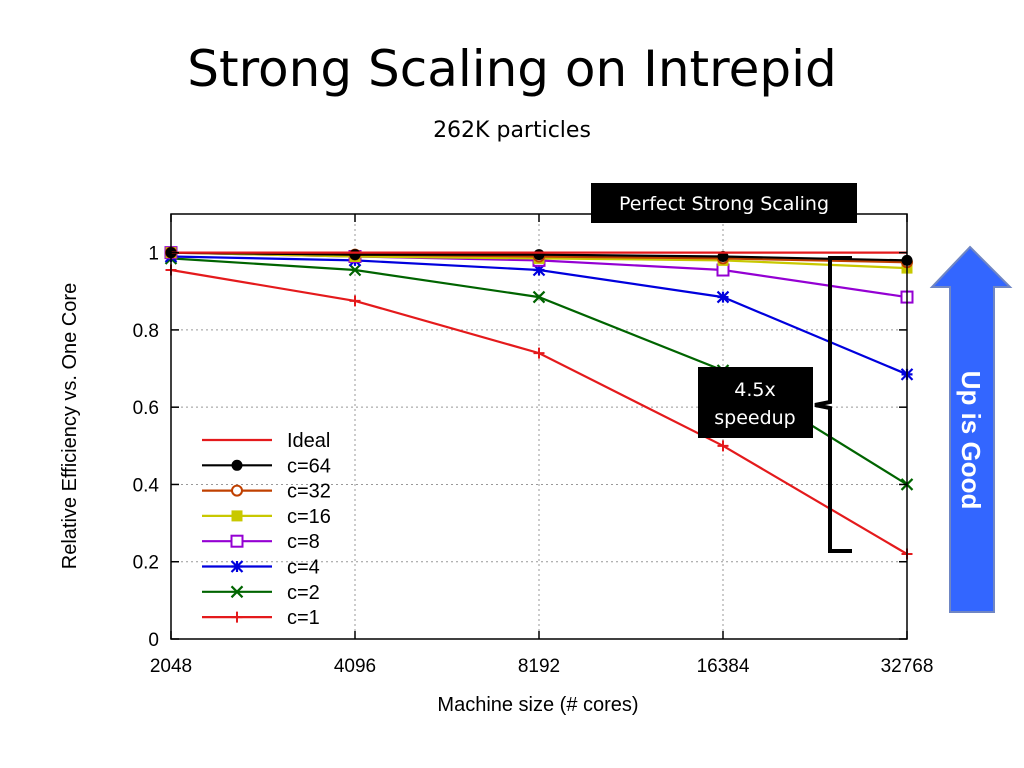 The image size is (1024, 768). What do you see at coordinates (723, 666) in the screenshot?
I see `x-tick-label: 16384` at bounding box center [723, 666].